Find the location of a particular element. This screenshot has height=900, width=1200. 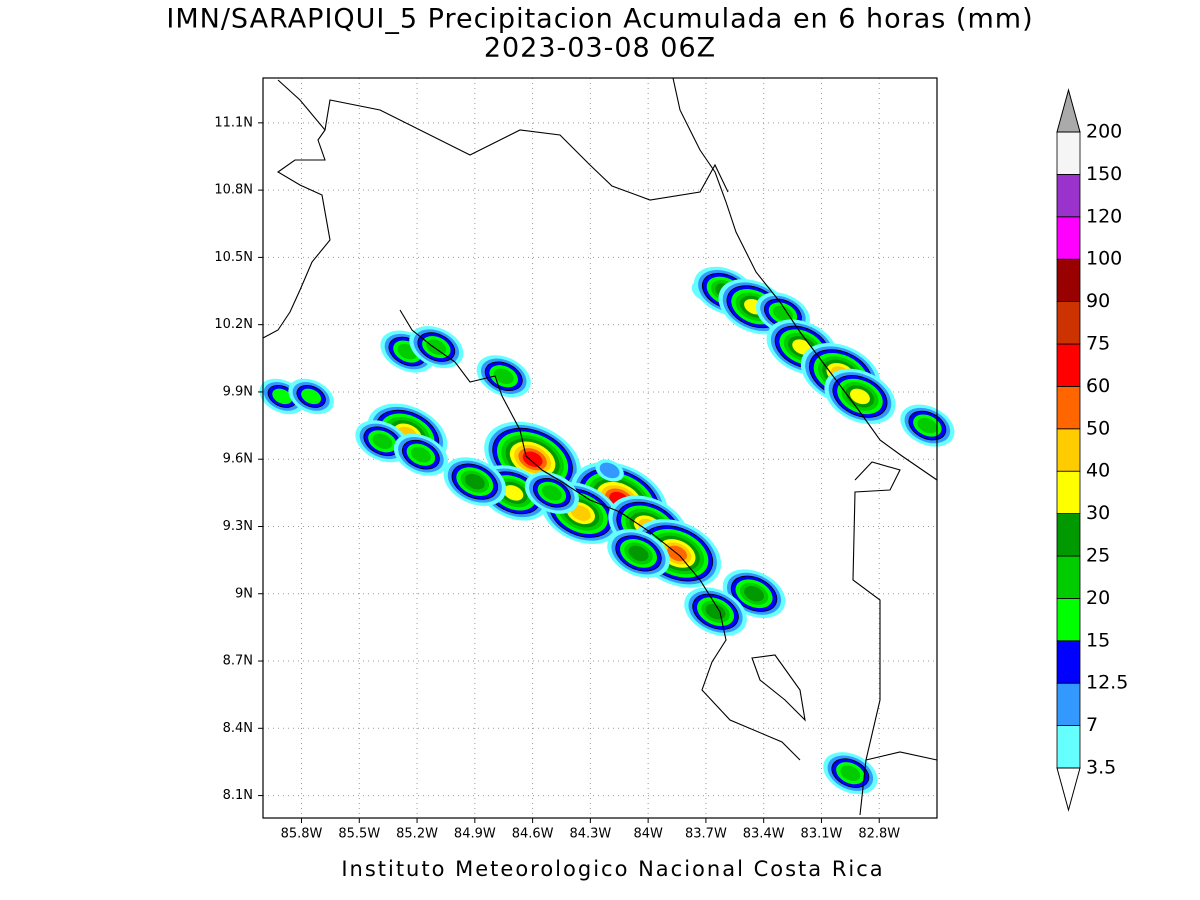

y-tick-label: 9.9N is located at coordinates (238, 391).